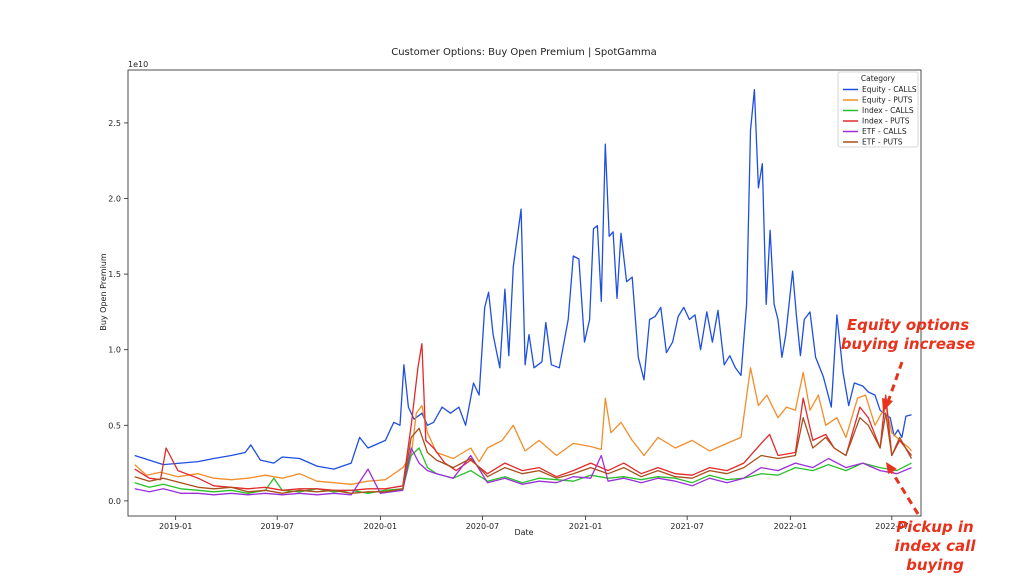 This screenshot has width=1024, height=580. What do you see at coordinates (882, 142) in the screenshot?
I see `legend-entry: ETF - PUTS` at bounding box center [882, 142].